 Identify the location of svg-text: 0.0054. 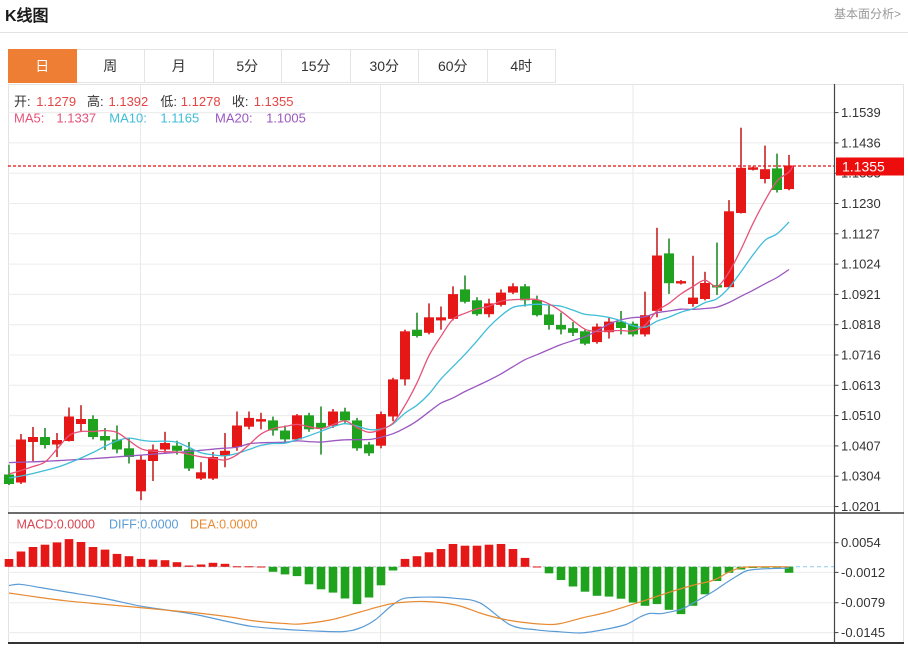
(861, 542).